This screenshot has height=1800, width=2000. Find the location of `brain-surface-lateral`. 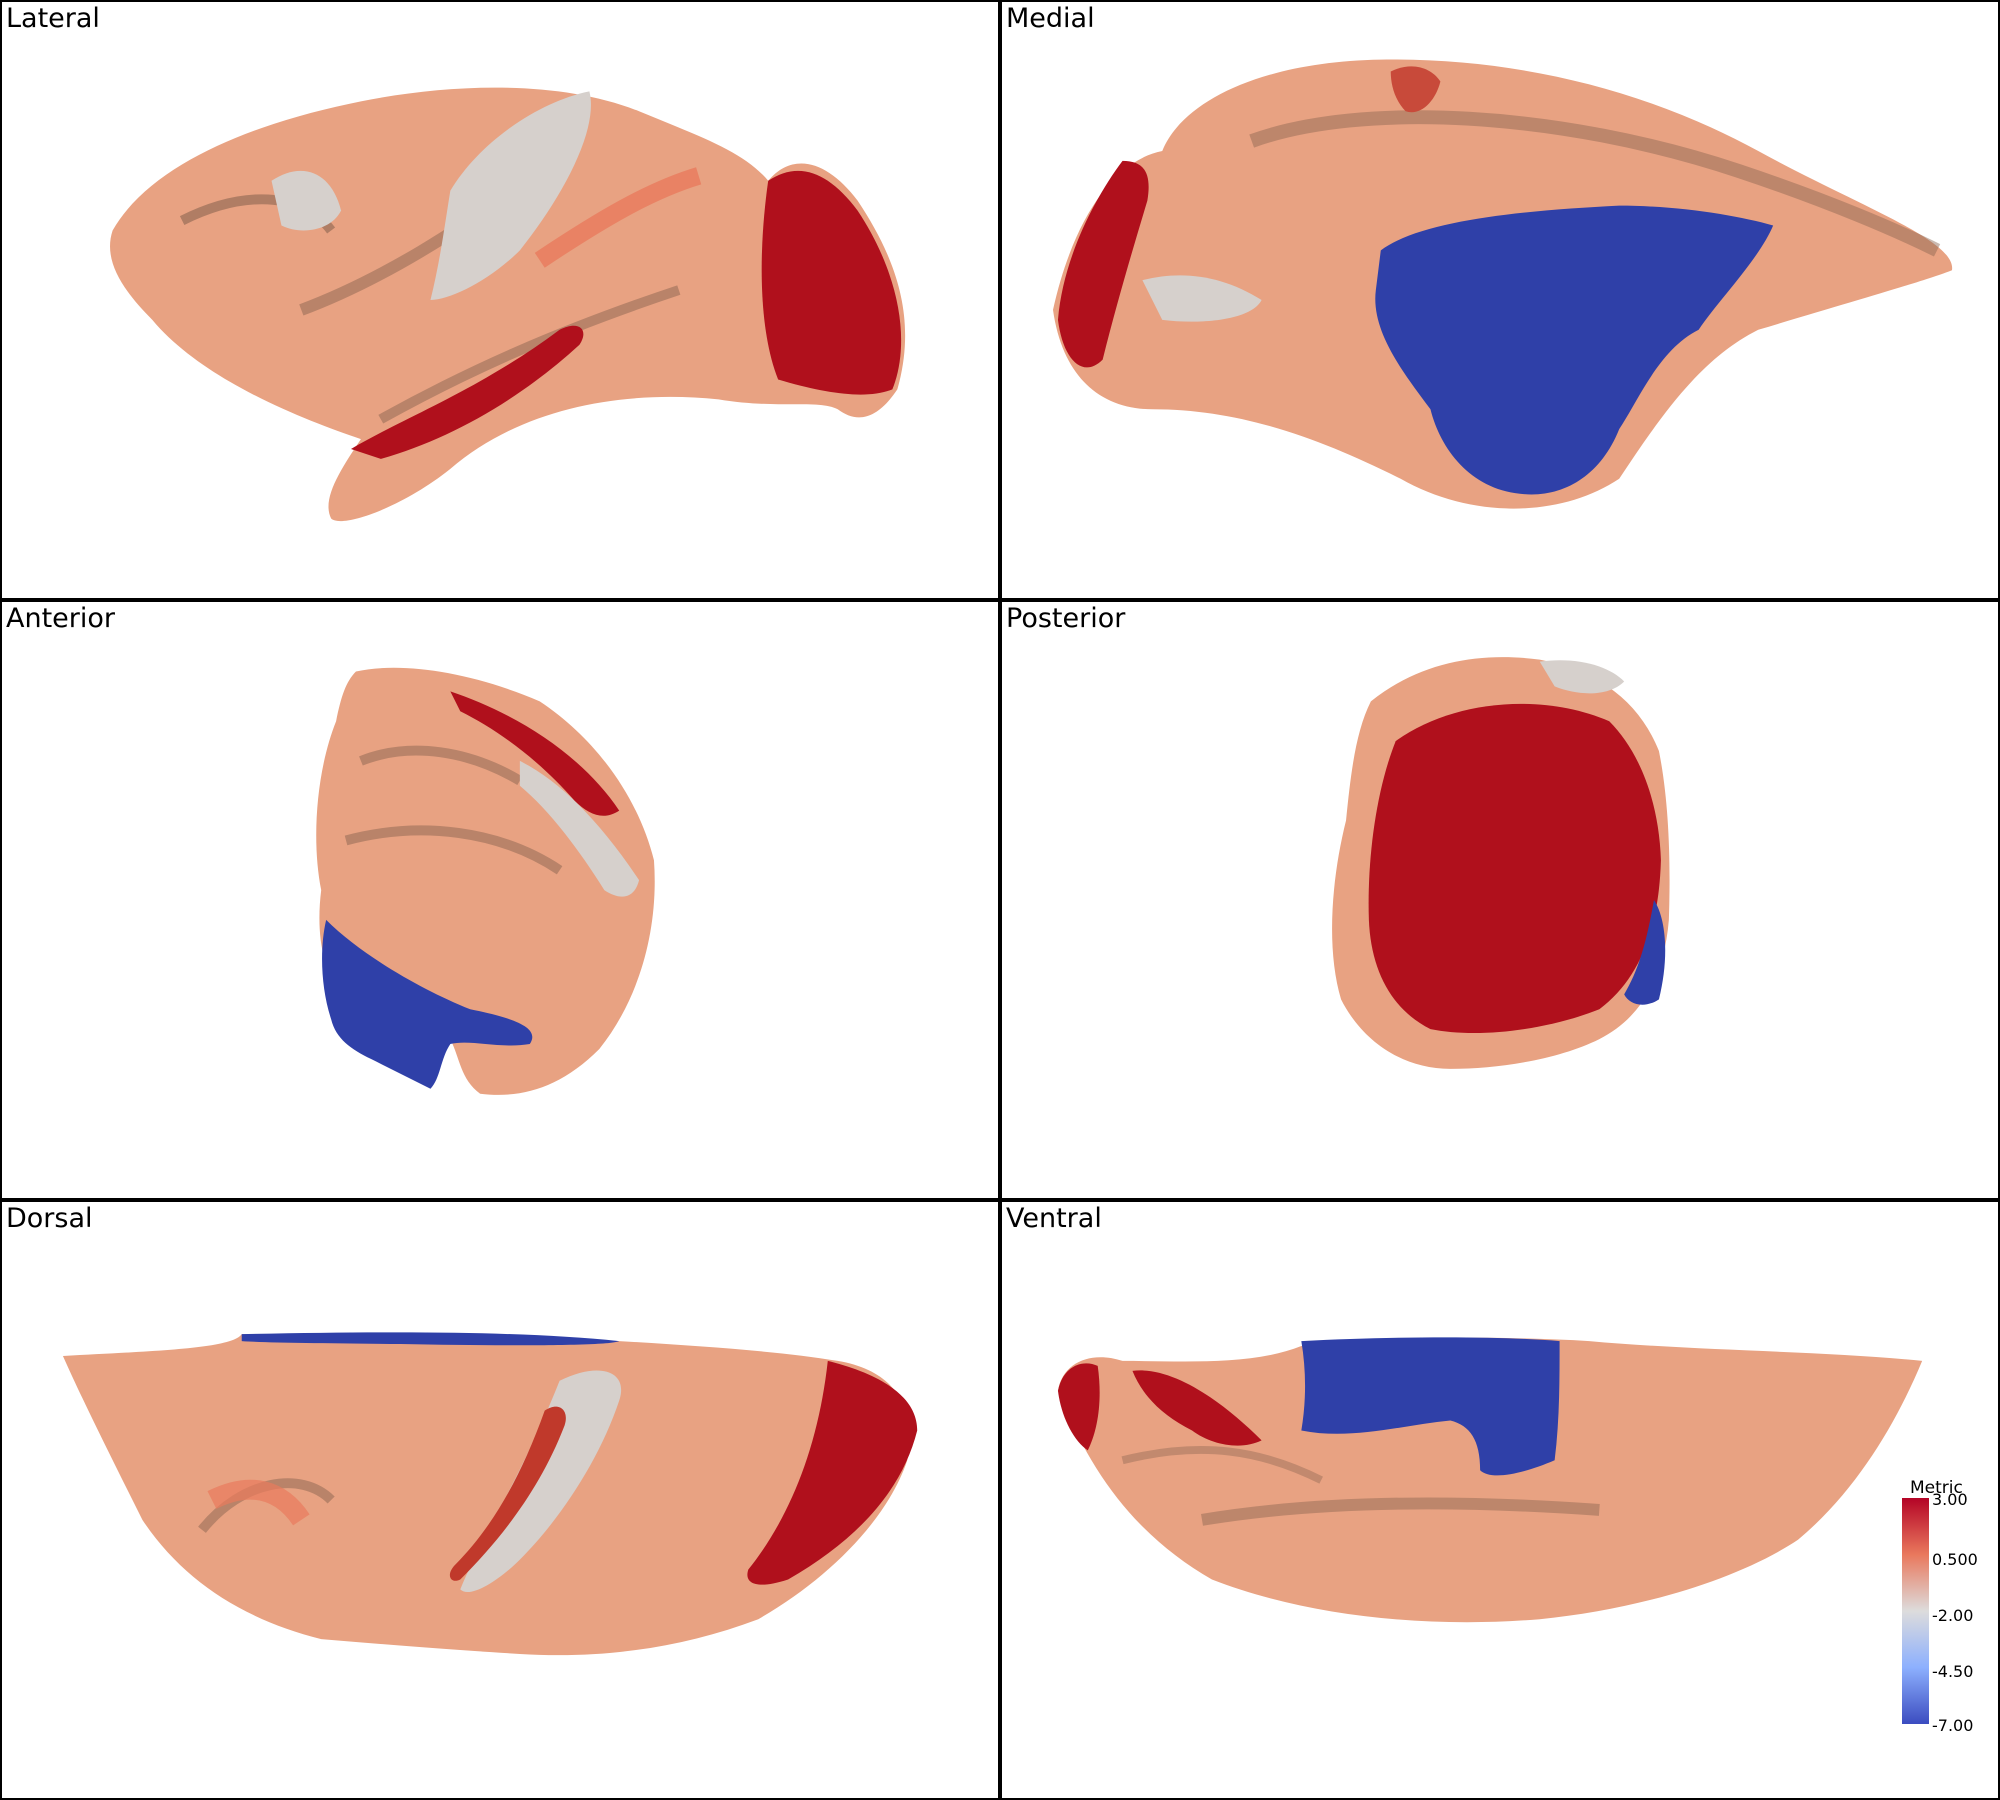

brain-surface-lateral is located at coordinates (508, 304).